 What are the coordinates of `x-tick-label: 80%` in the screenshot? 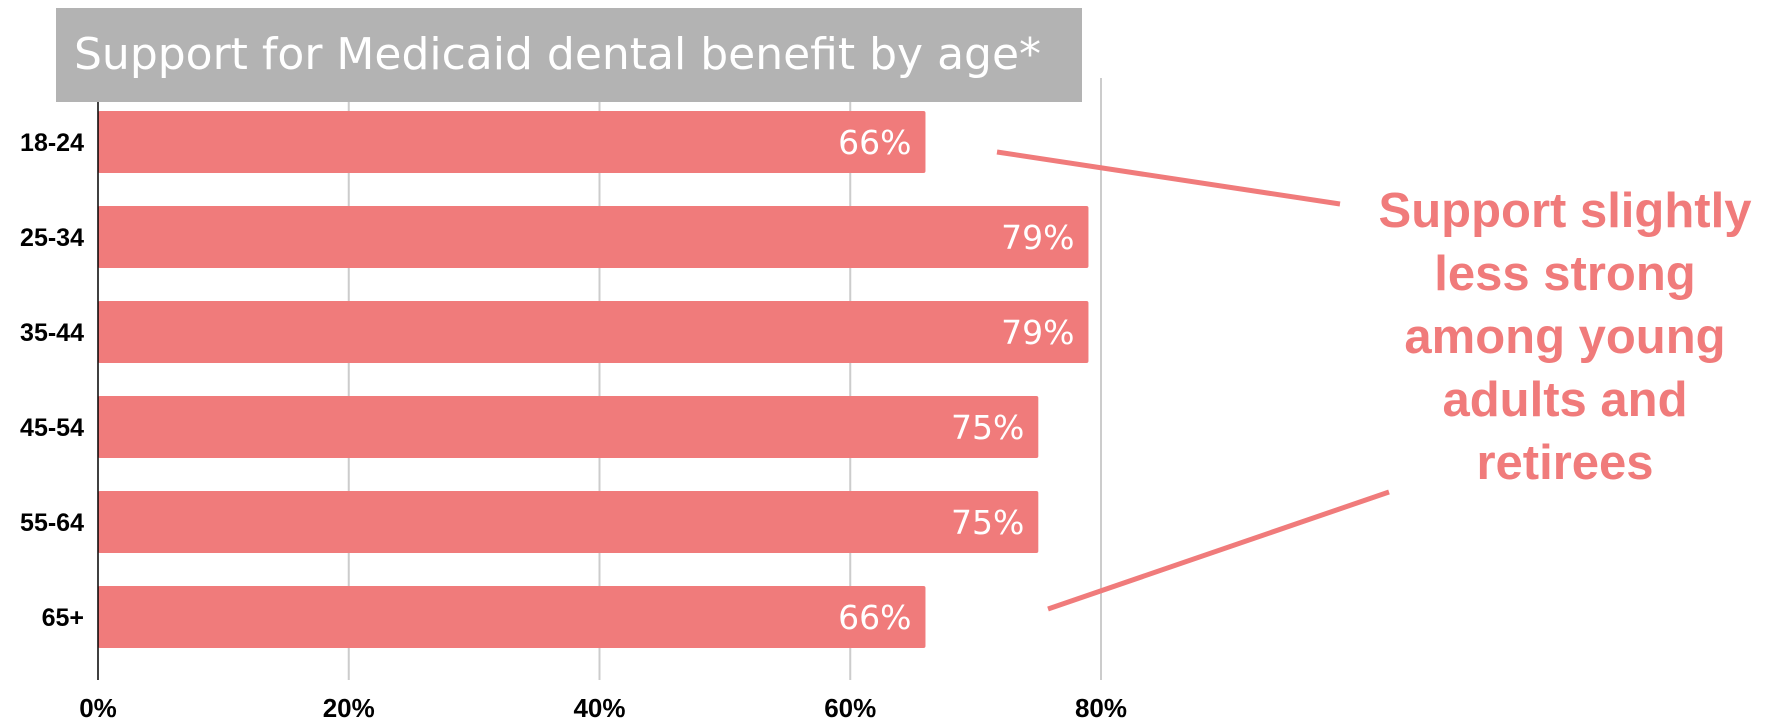 It's located at (1101, 706).